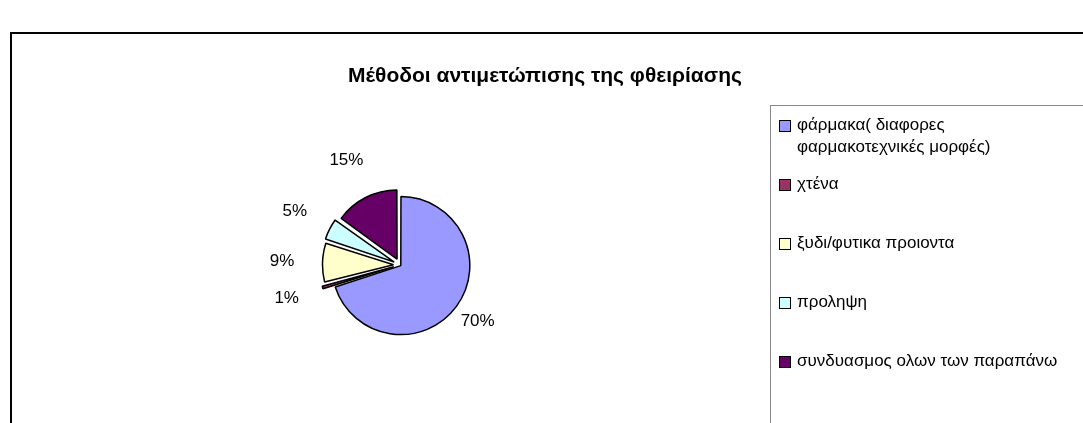 The width and height of the screenshot is (1083, 423). Describe the element at coordinates (876, 243) in the screenshot. I see `legend-label: ξυδι/φυτικα προιοντα` at that location.